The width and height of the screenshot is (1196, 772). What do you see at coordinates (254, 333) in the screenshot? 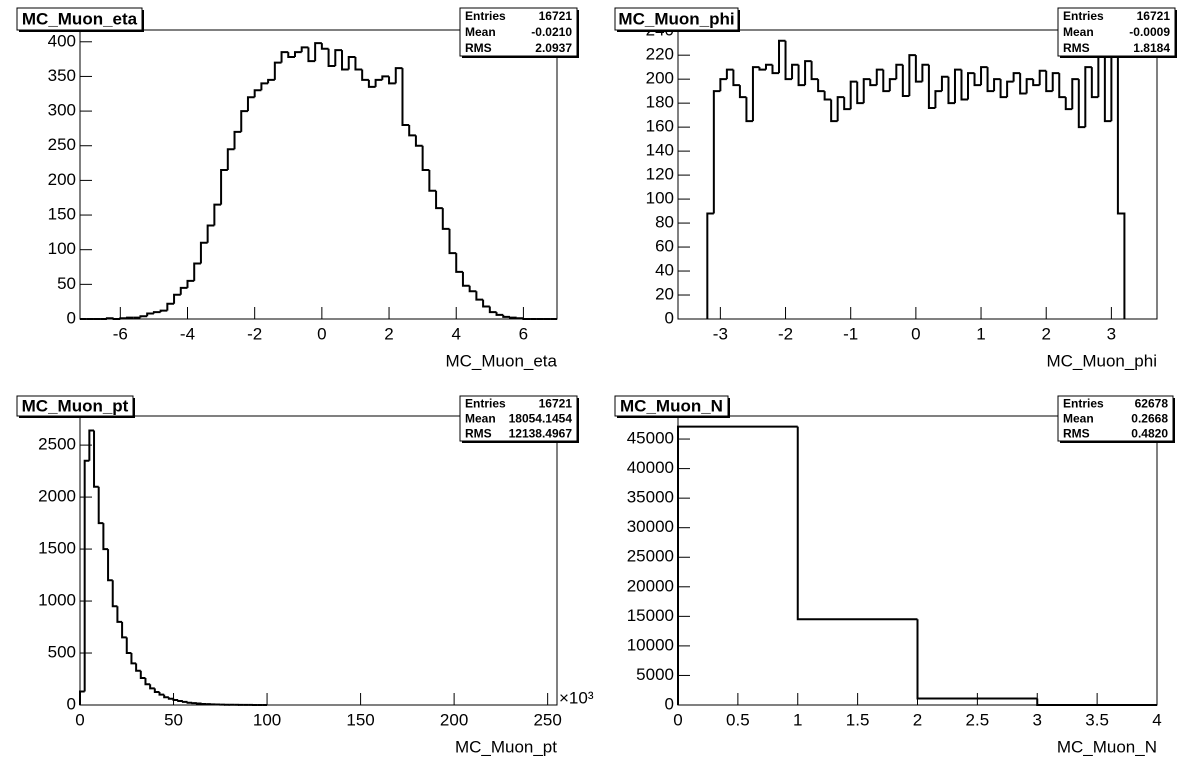
I see `x-tick-label: -2` at bounding box center [254, 333].